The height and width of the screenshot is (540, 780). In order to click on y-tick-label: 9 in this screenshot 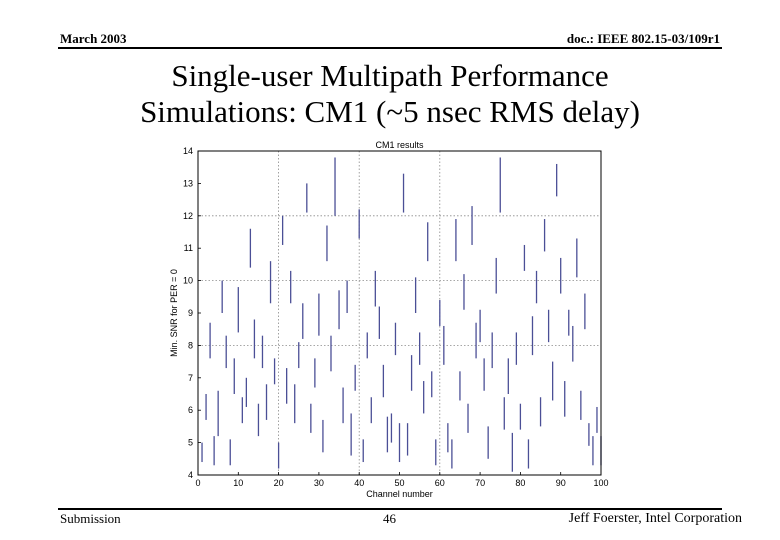, I will do `click(190, 313)`.